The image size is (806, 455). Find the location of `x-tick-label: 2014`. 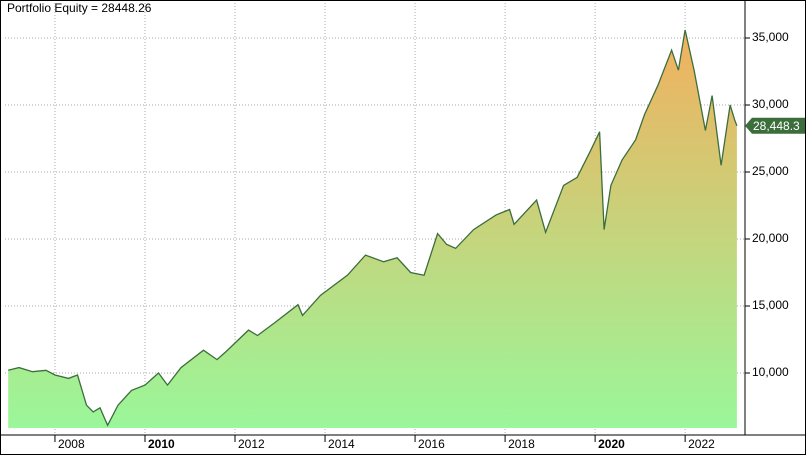

x-tick-label: 2014 is located at coordinates (341, 444).